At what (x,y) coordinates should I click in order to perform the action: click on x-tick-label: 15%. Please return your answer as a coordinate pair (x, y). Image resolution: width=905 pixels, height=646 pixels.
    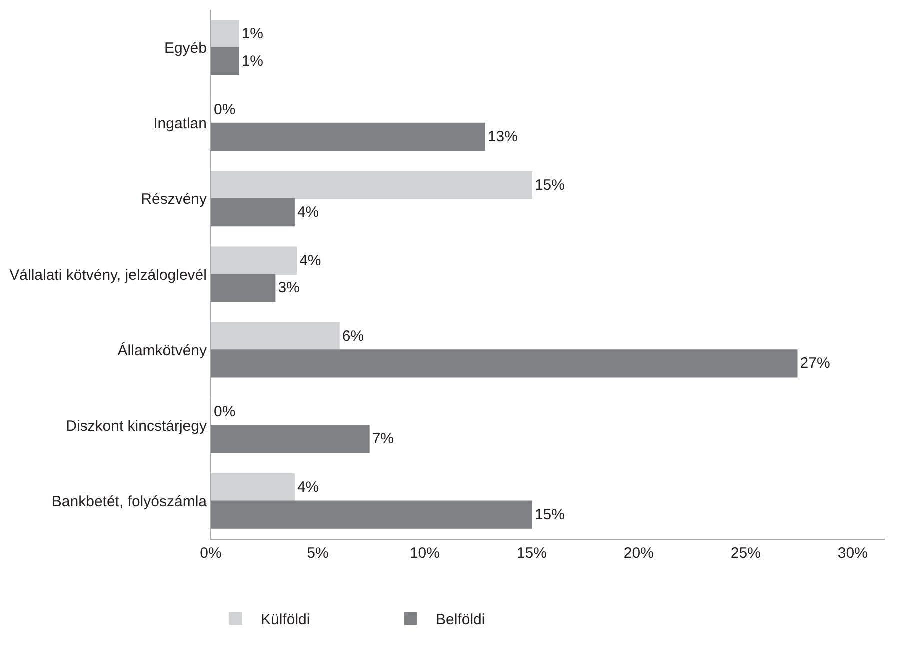
    Looking at the image, I should click on (531, 553).